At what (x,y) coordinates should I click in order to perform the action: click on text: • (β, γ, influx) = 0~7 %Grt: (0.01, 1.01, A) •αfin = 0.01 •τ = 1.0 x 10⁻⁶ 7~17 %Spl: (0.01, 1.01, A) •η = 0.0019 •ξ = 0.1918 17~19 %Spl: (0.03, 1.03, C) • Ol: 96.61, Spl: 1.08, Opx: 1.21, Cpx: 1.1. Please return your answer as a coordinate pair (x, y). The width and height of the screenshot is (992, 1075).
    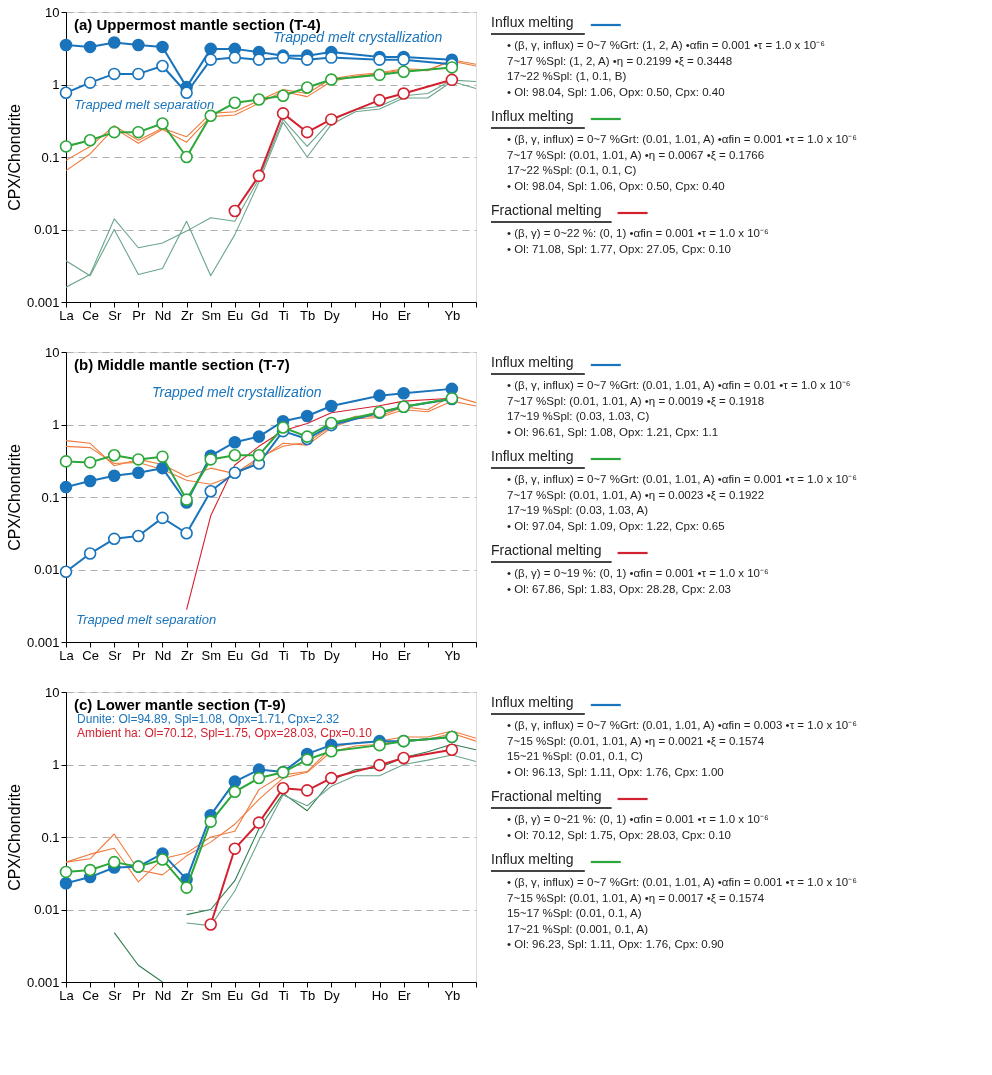
    Looking at the image, I should click on (679, 408).